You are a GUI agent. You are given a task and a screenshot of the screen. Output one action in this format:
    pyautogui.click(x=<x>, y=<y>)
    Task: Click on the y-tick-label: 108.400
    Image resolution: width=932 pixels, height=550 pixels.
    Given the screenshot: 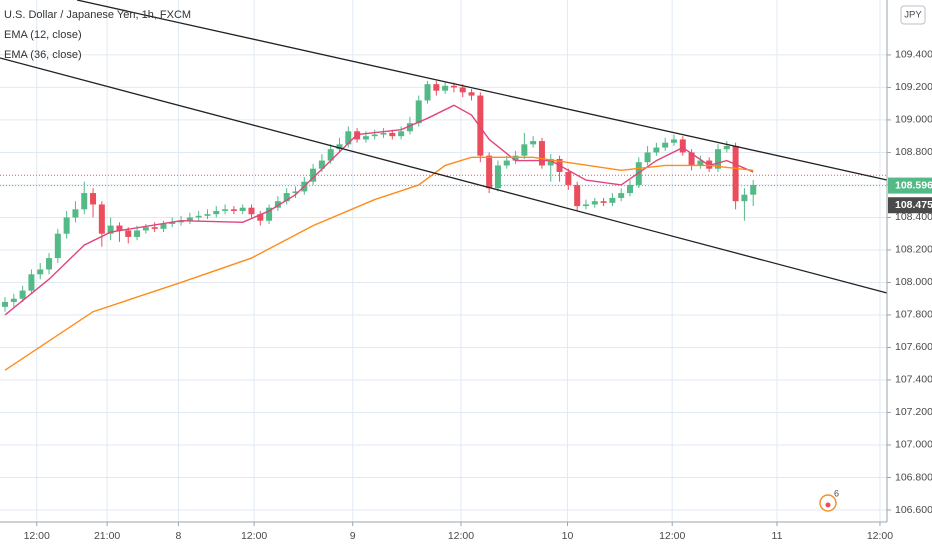 What is the action you would take?
    pyautogui.click(x=913, y=217)
    